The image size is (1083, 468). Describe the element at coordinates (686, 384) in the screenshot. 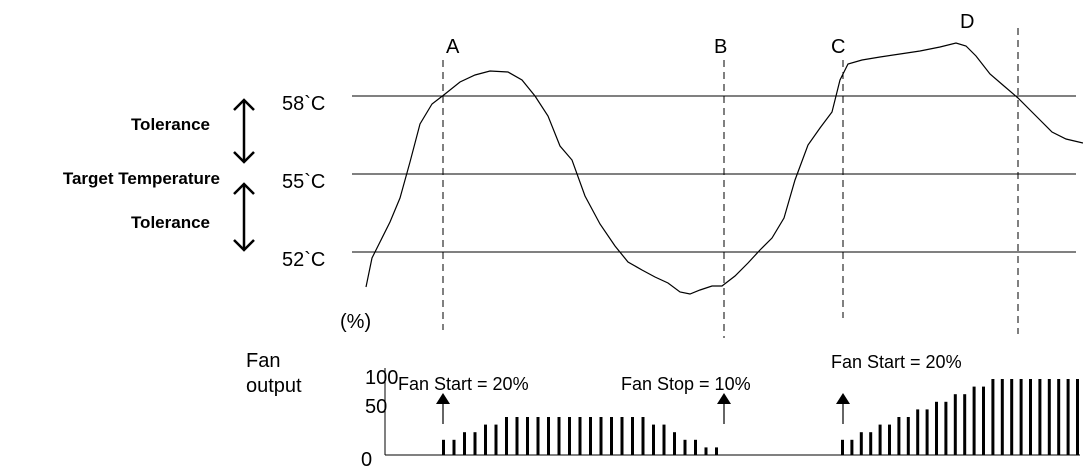

I see `fan-stop-b-label: Fan Stop = 10%` at that location.